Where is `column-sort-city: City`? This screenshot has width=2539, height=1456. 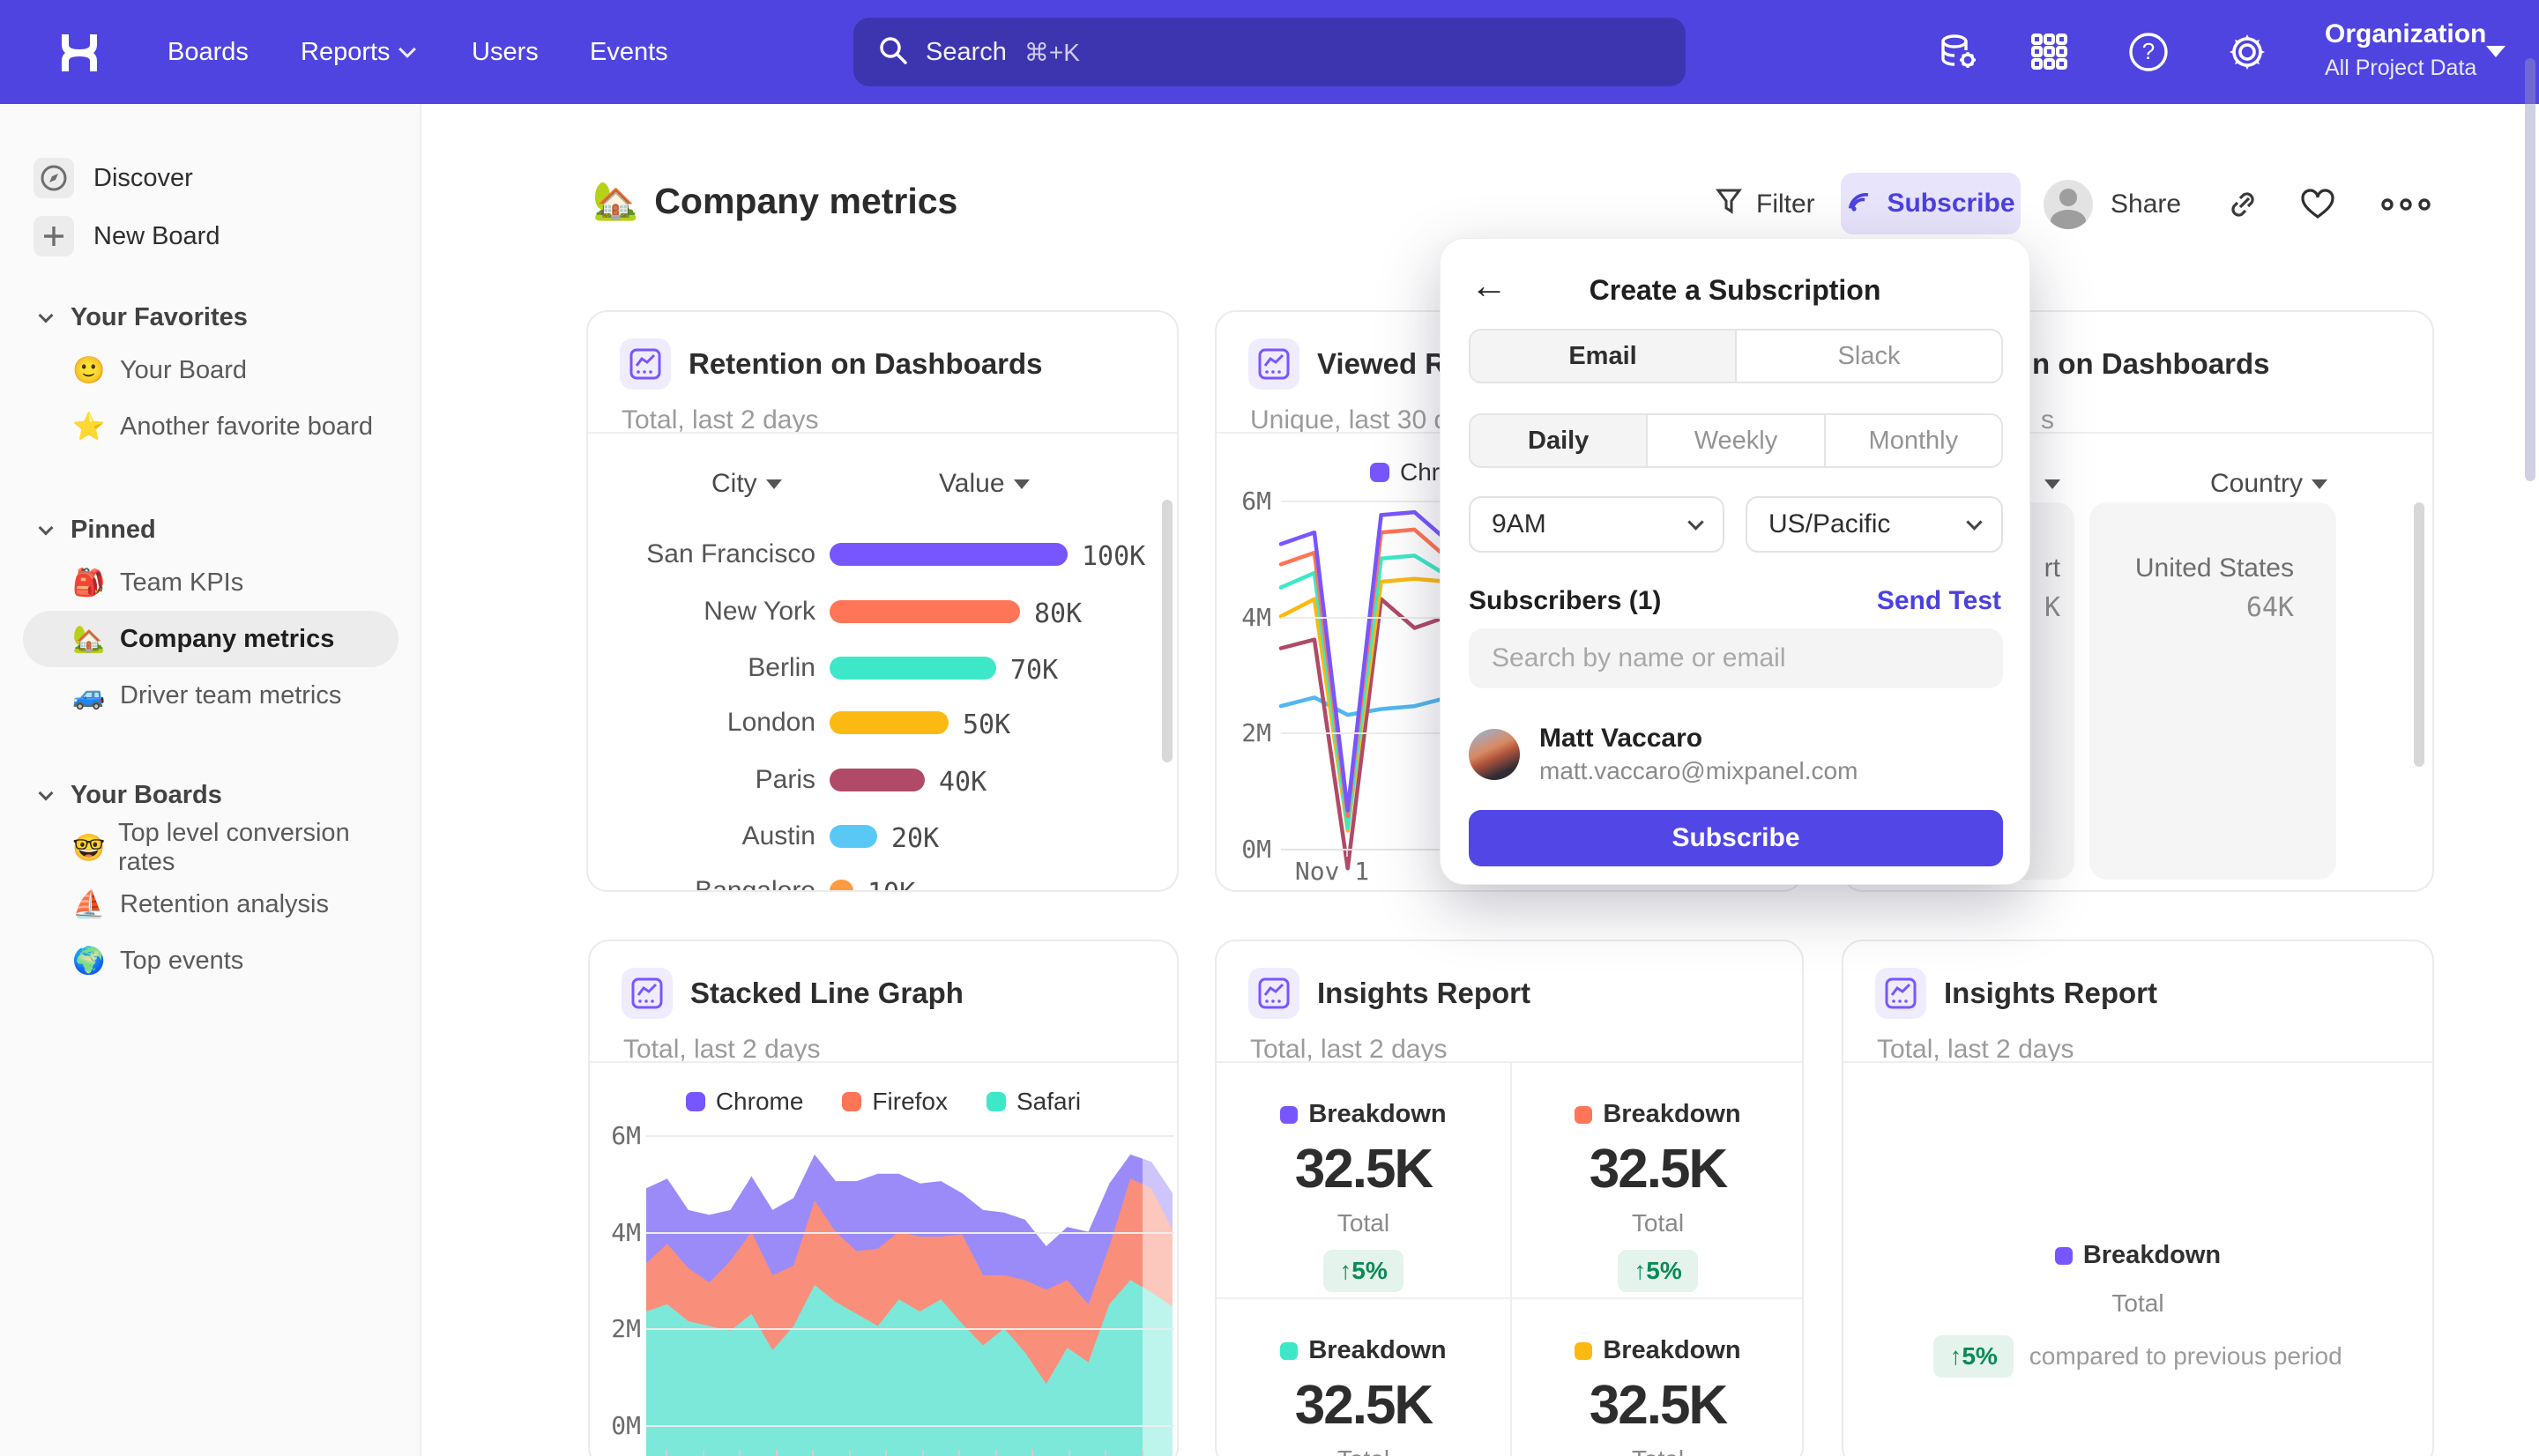 column-sort-city: City is located at coordinates (746, 484).